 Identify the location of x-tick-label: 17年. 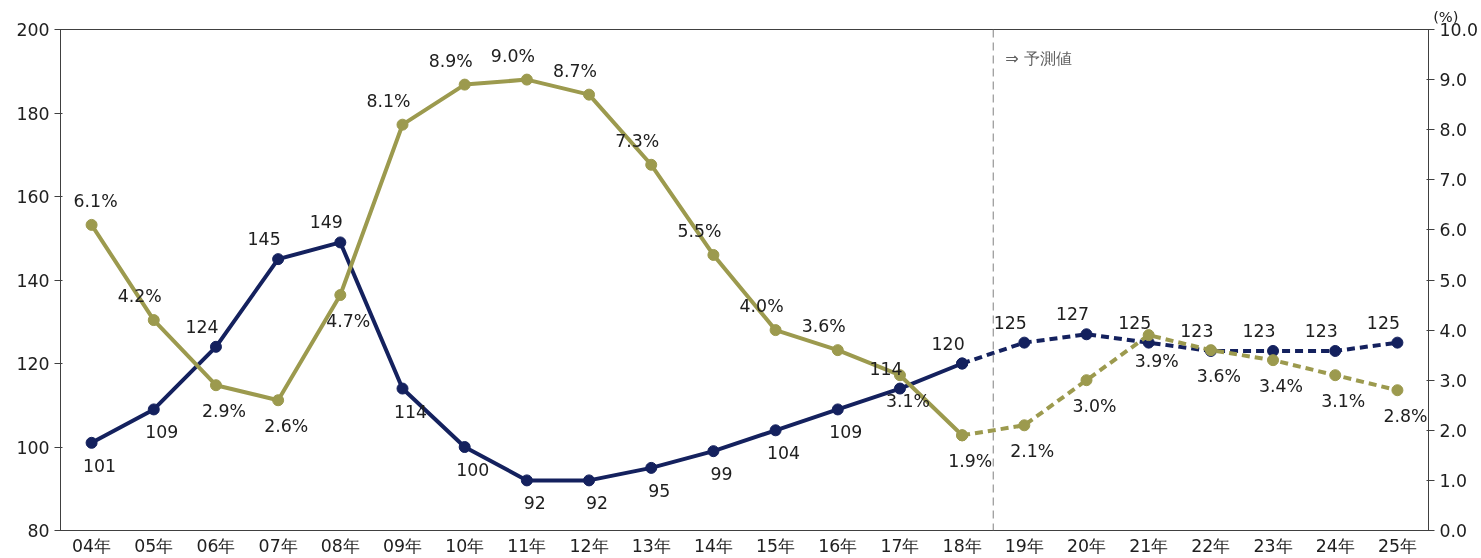
(900, 545).